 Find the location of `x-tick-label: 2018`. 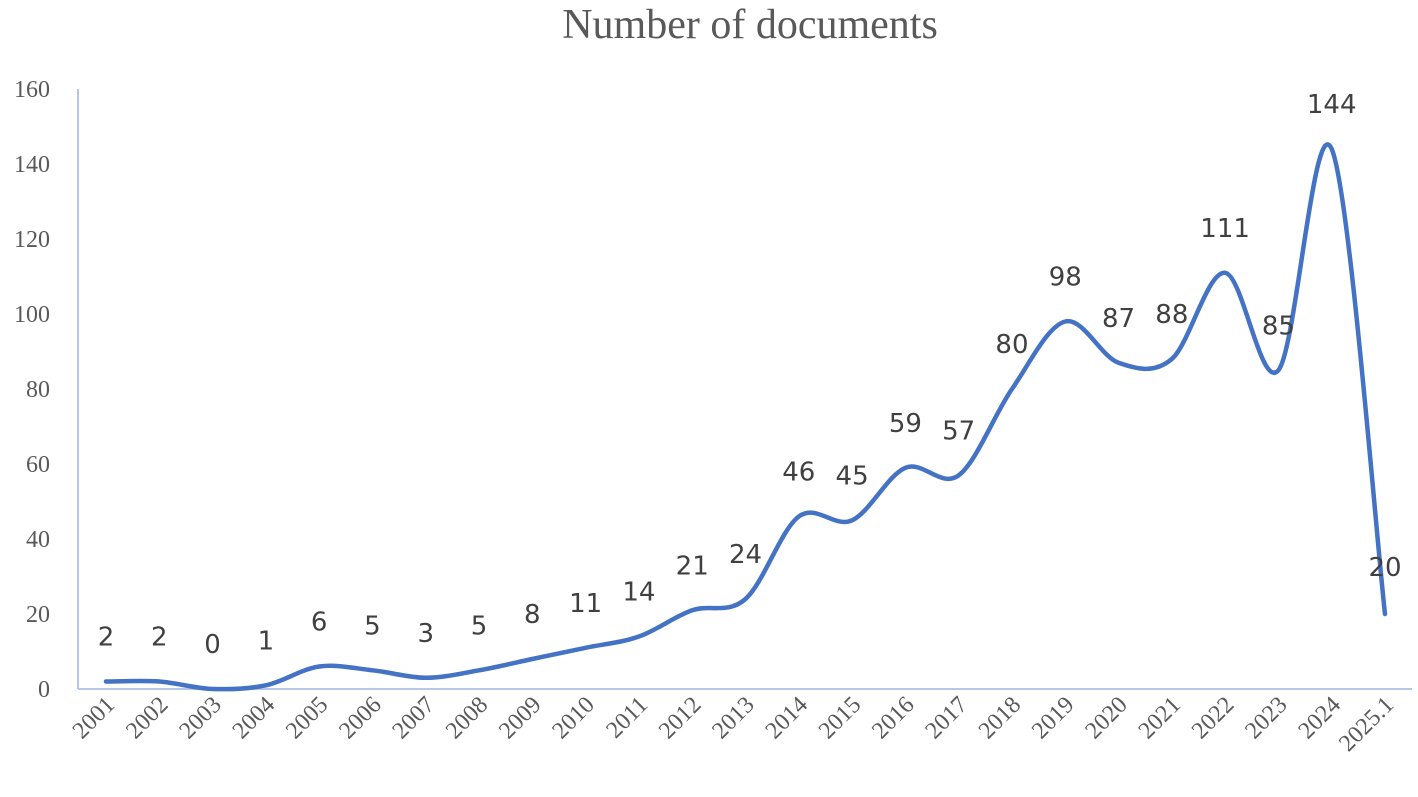

x-tick-label: 2018 is located at coordinates (1000, 718).